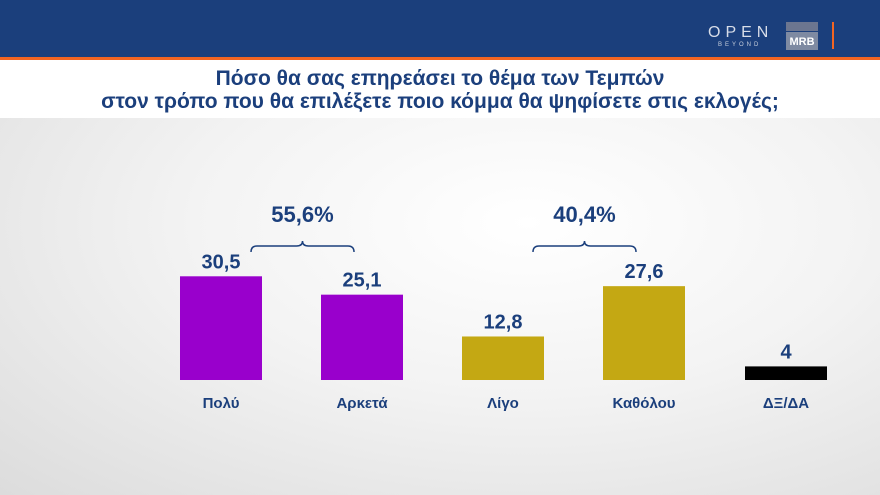 This screenshot has width=880, height=495. Describe the element at coordinates (440, 78) in the screenshot. I see `chart-title-line-1: Πόσο θα σας επηρεάσει το θέμα των Τεμπών` at that location.